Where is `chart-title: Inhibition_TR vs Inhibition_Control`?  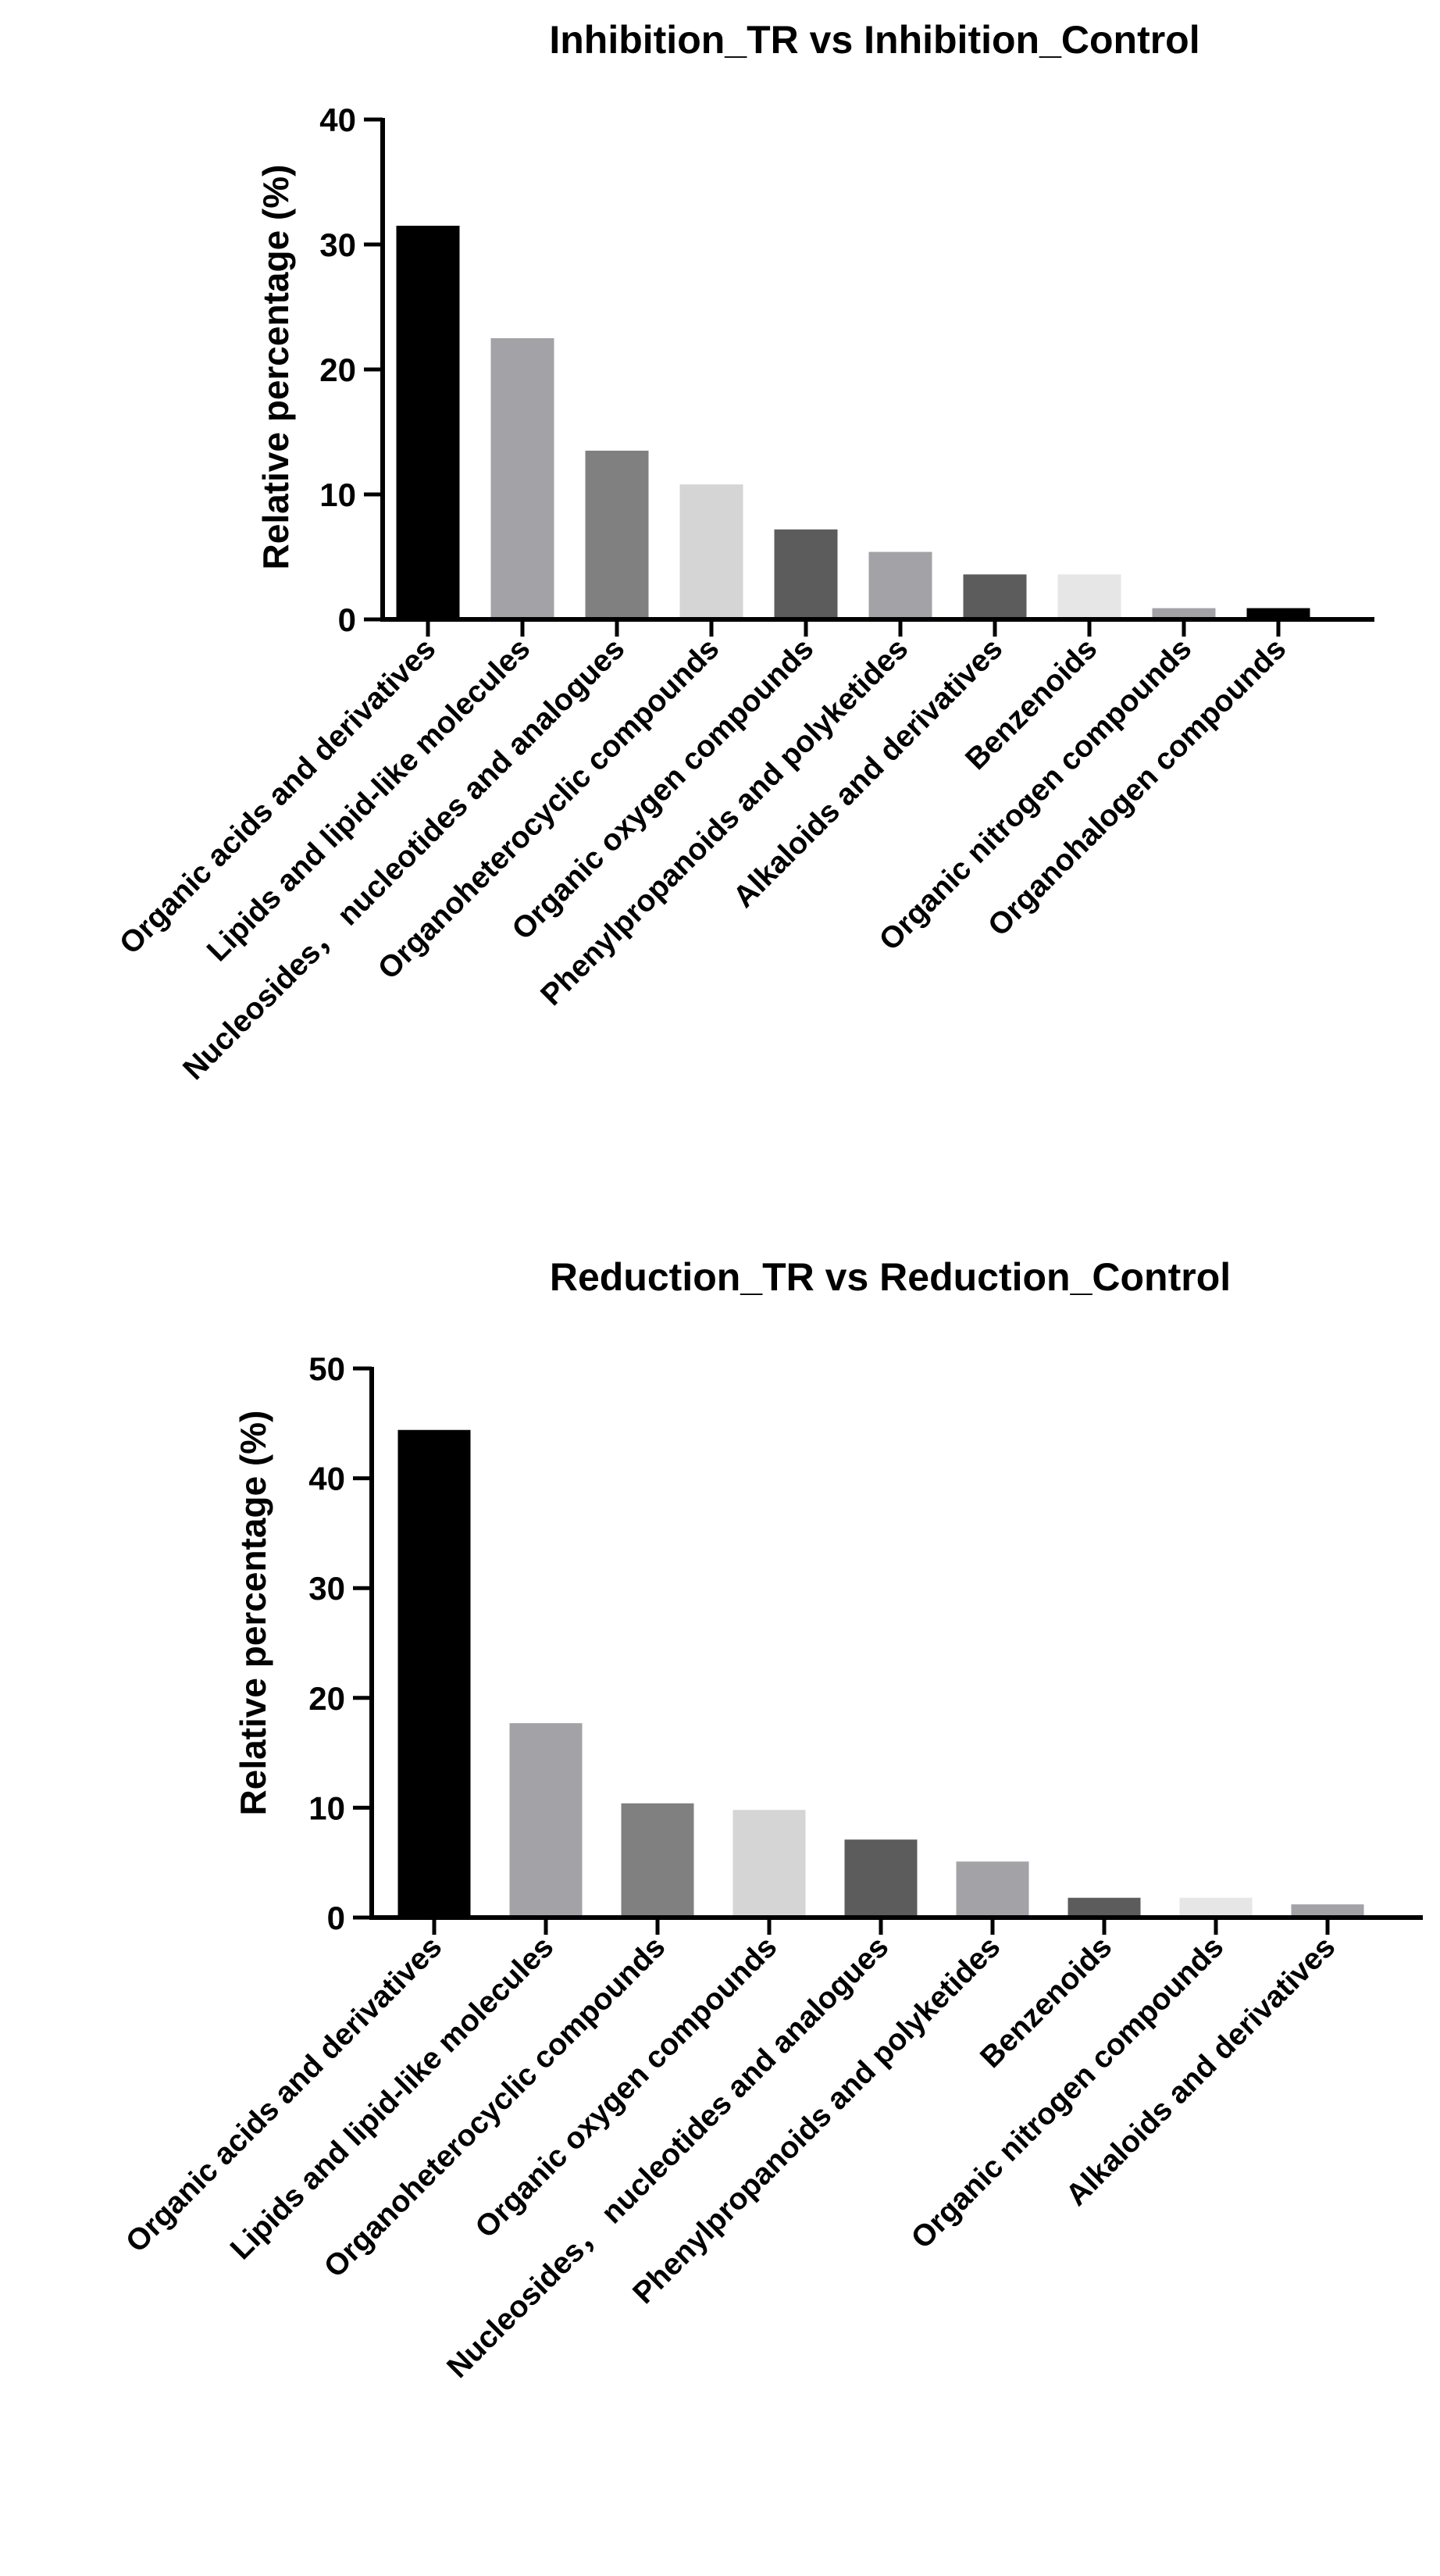 chart-title: Inhibition_TR vs Inhibition_Control is located at coordinates (874, 40).